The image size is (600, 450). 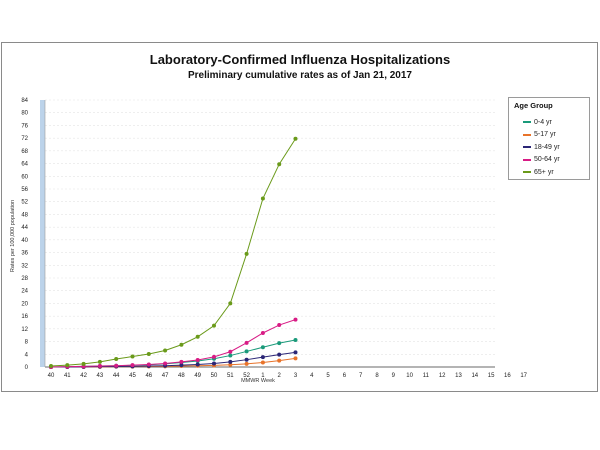 I want to click on y-tick-label: 0, so click(x=27, y=368).